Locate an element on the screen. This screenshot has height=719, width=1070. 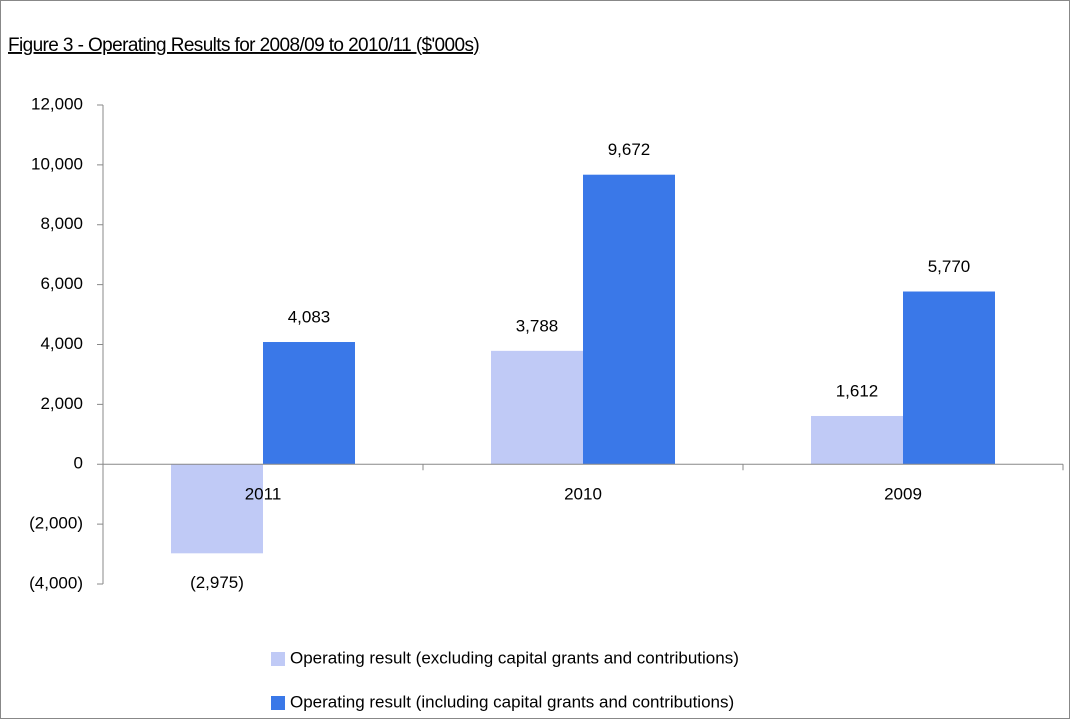
y-tick-label: (4,000) is located at coordinates (56, 582).